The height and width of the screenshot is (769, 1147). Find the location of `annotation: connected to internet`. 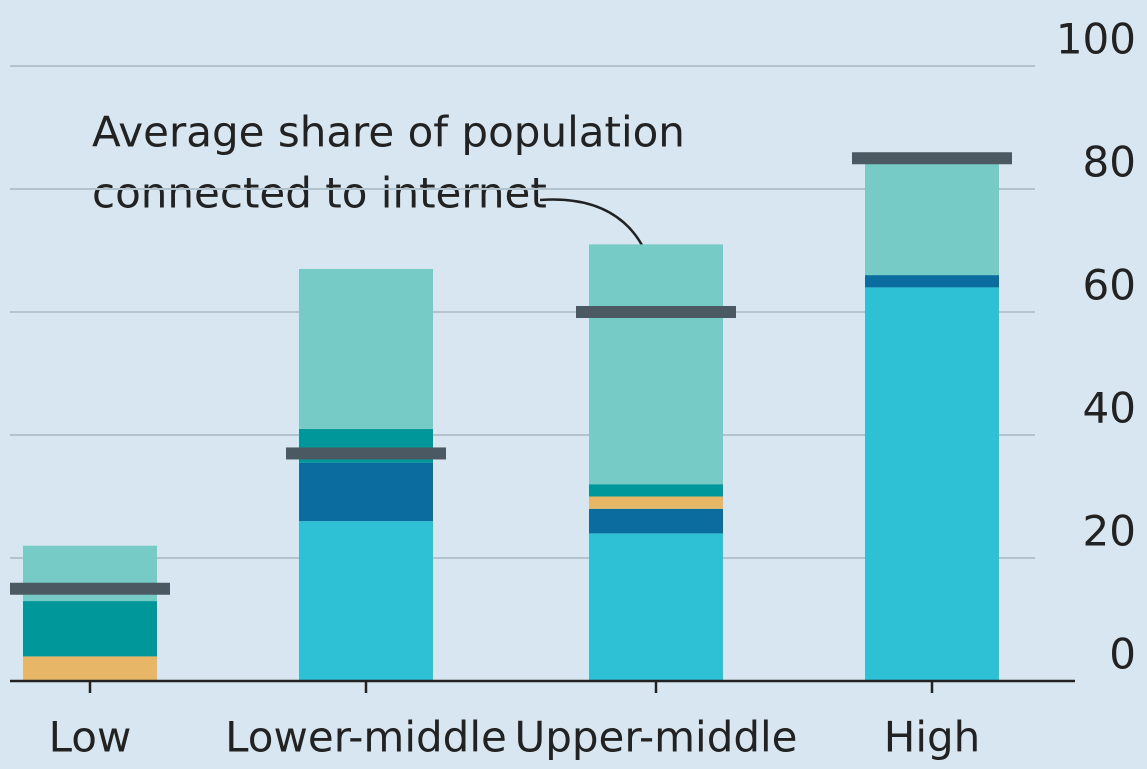

annotation: connected to internet is located at coordinates (319, 193).